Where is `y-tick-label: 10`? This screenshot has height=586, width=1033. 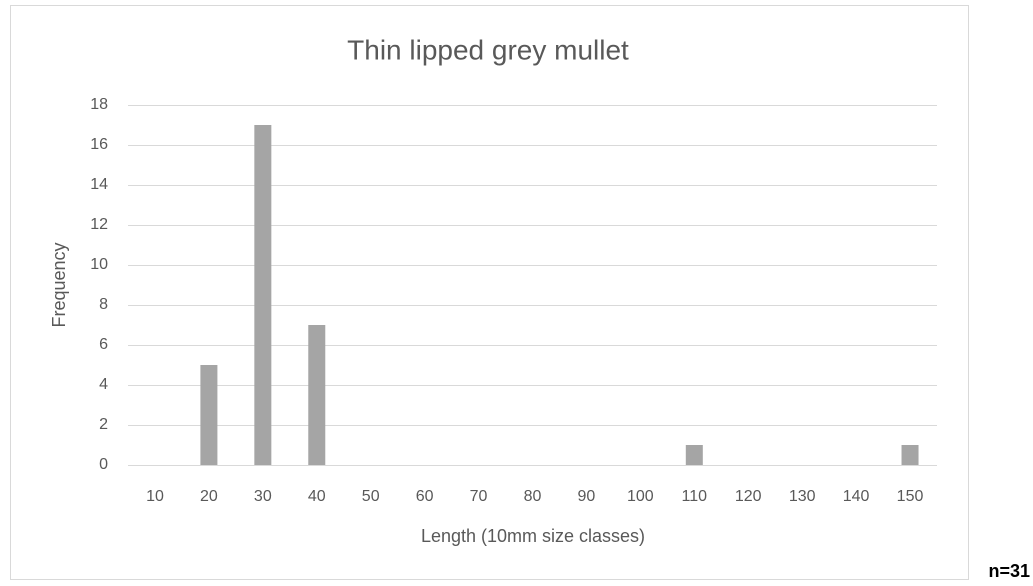 y-tick-label: 10 is located at coordinates (99, 264).